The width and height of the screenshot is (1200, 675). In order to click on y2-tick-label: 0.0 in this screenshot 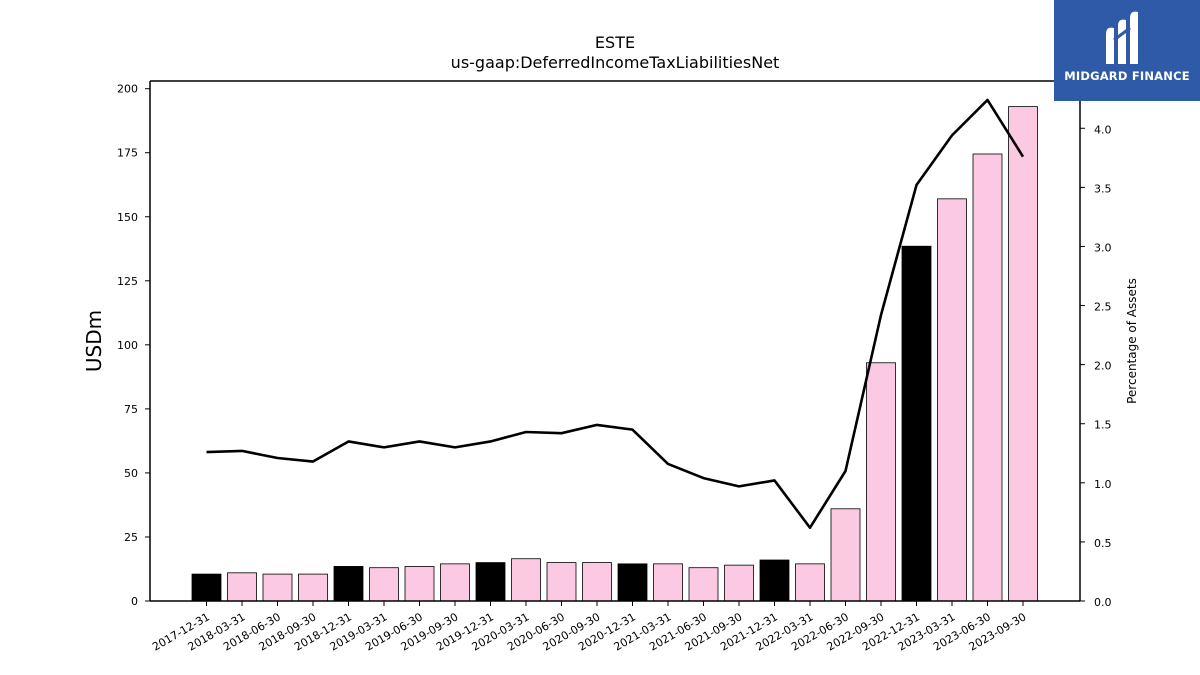, I will do `click(1103, 602)`.